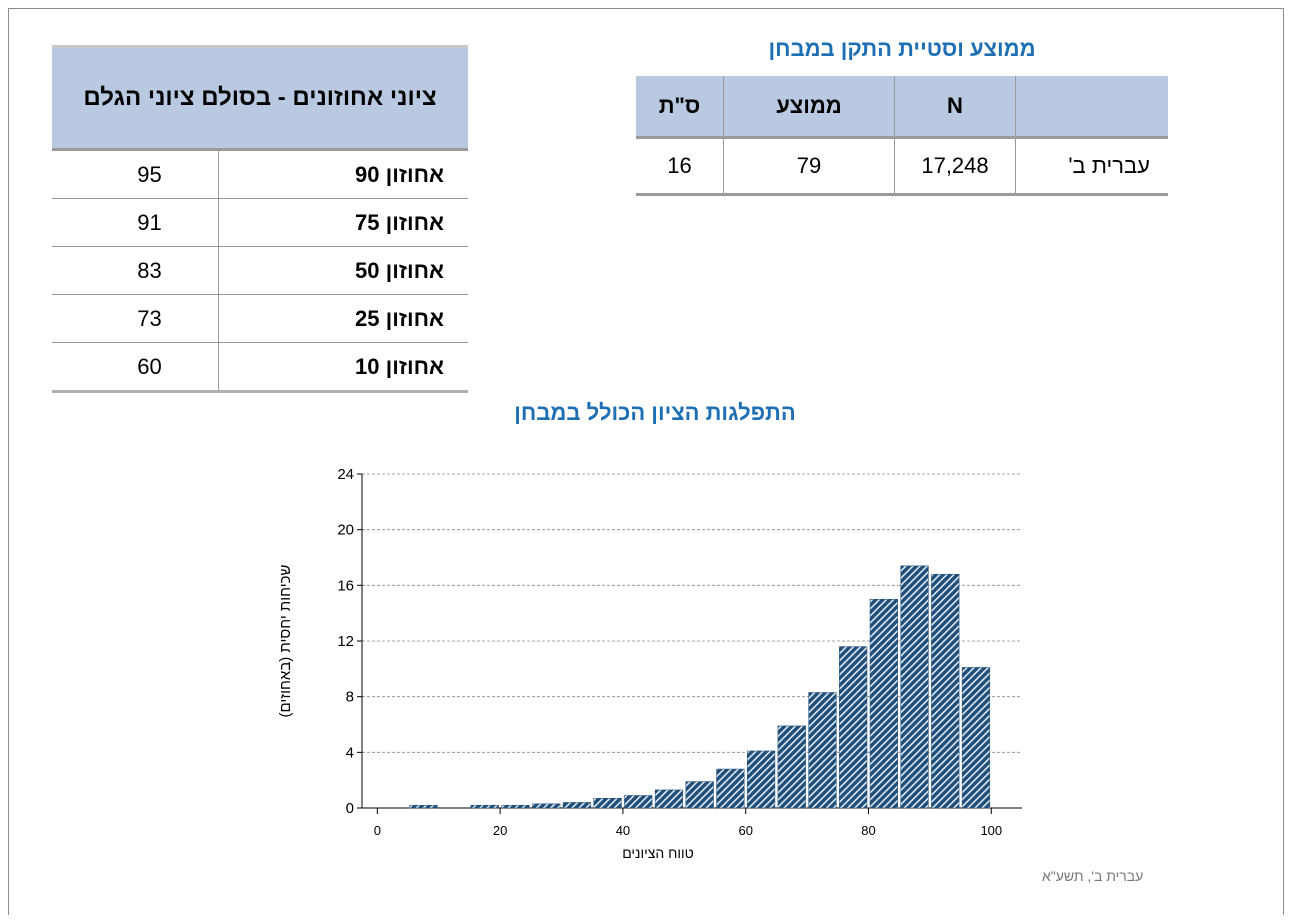 Image resolution: width=1291 pixels, height=924 pixels. Describe the element at coordinates (135, 174) in the screenshot. I see `cell: 95` at that location.